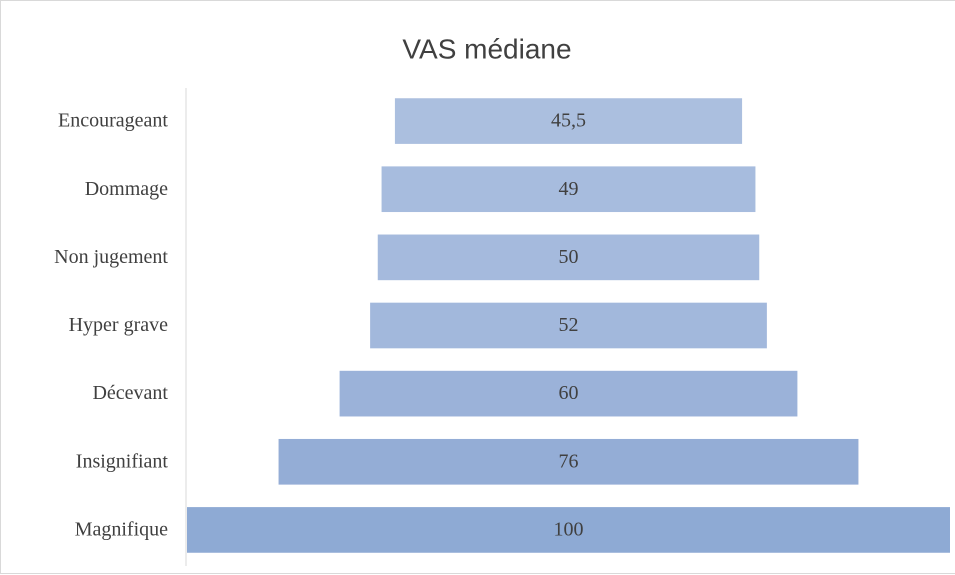 The height and width of the screenshot is (575, 955). I want to click on data-label: 50, so click(569, 257).